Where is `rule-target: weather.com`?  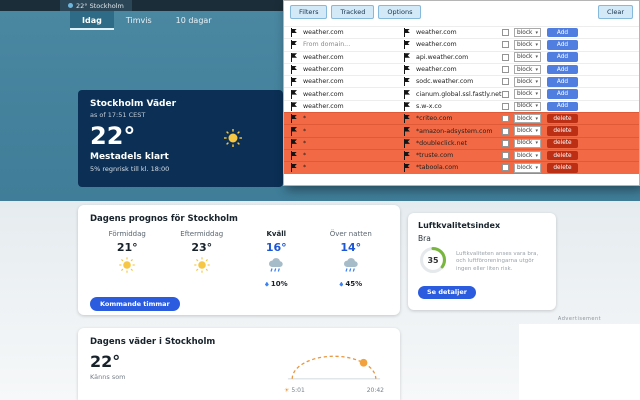
rule-target: weather.com is located at coordinates (436, 33).